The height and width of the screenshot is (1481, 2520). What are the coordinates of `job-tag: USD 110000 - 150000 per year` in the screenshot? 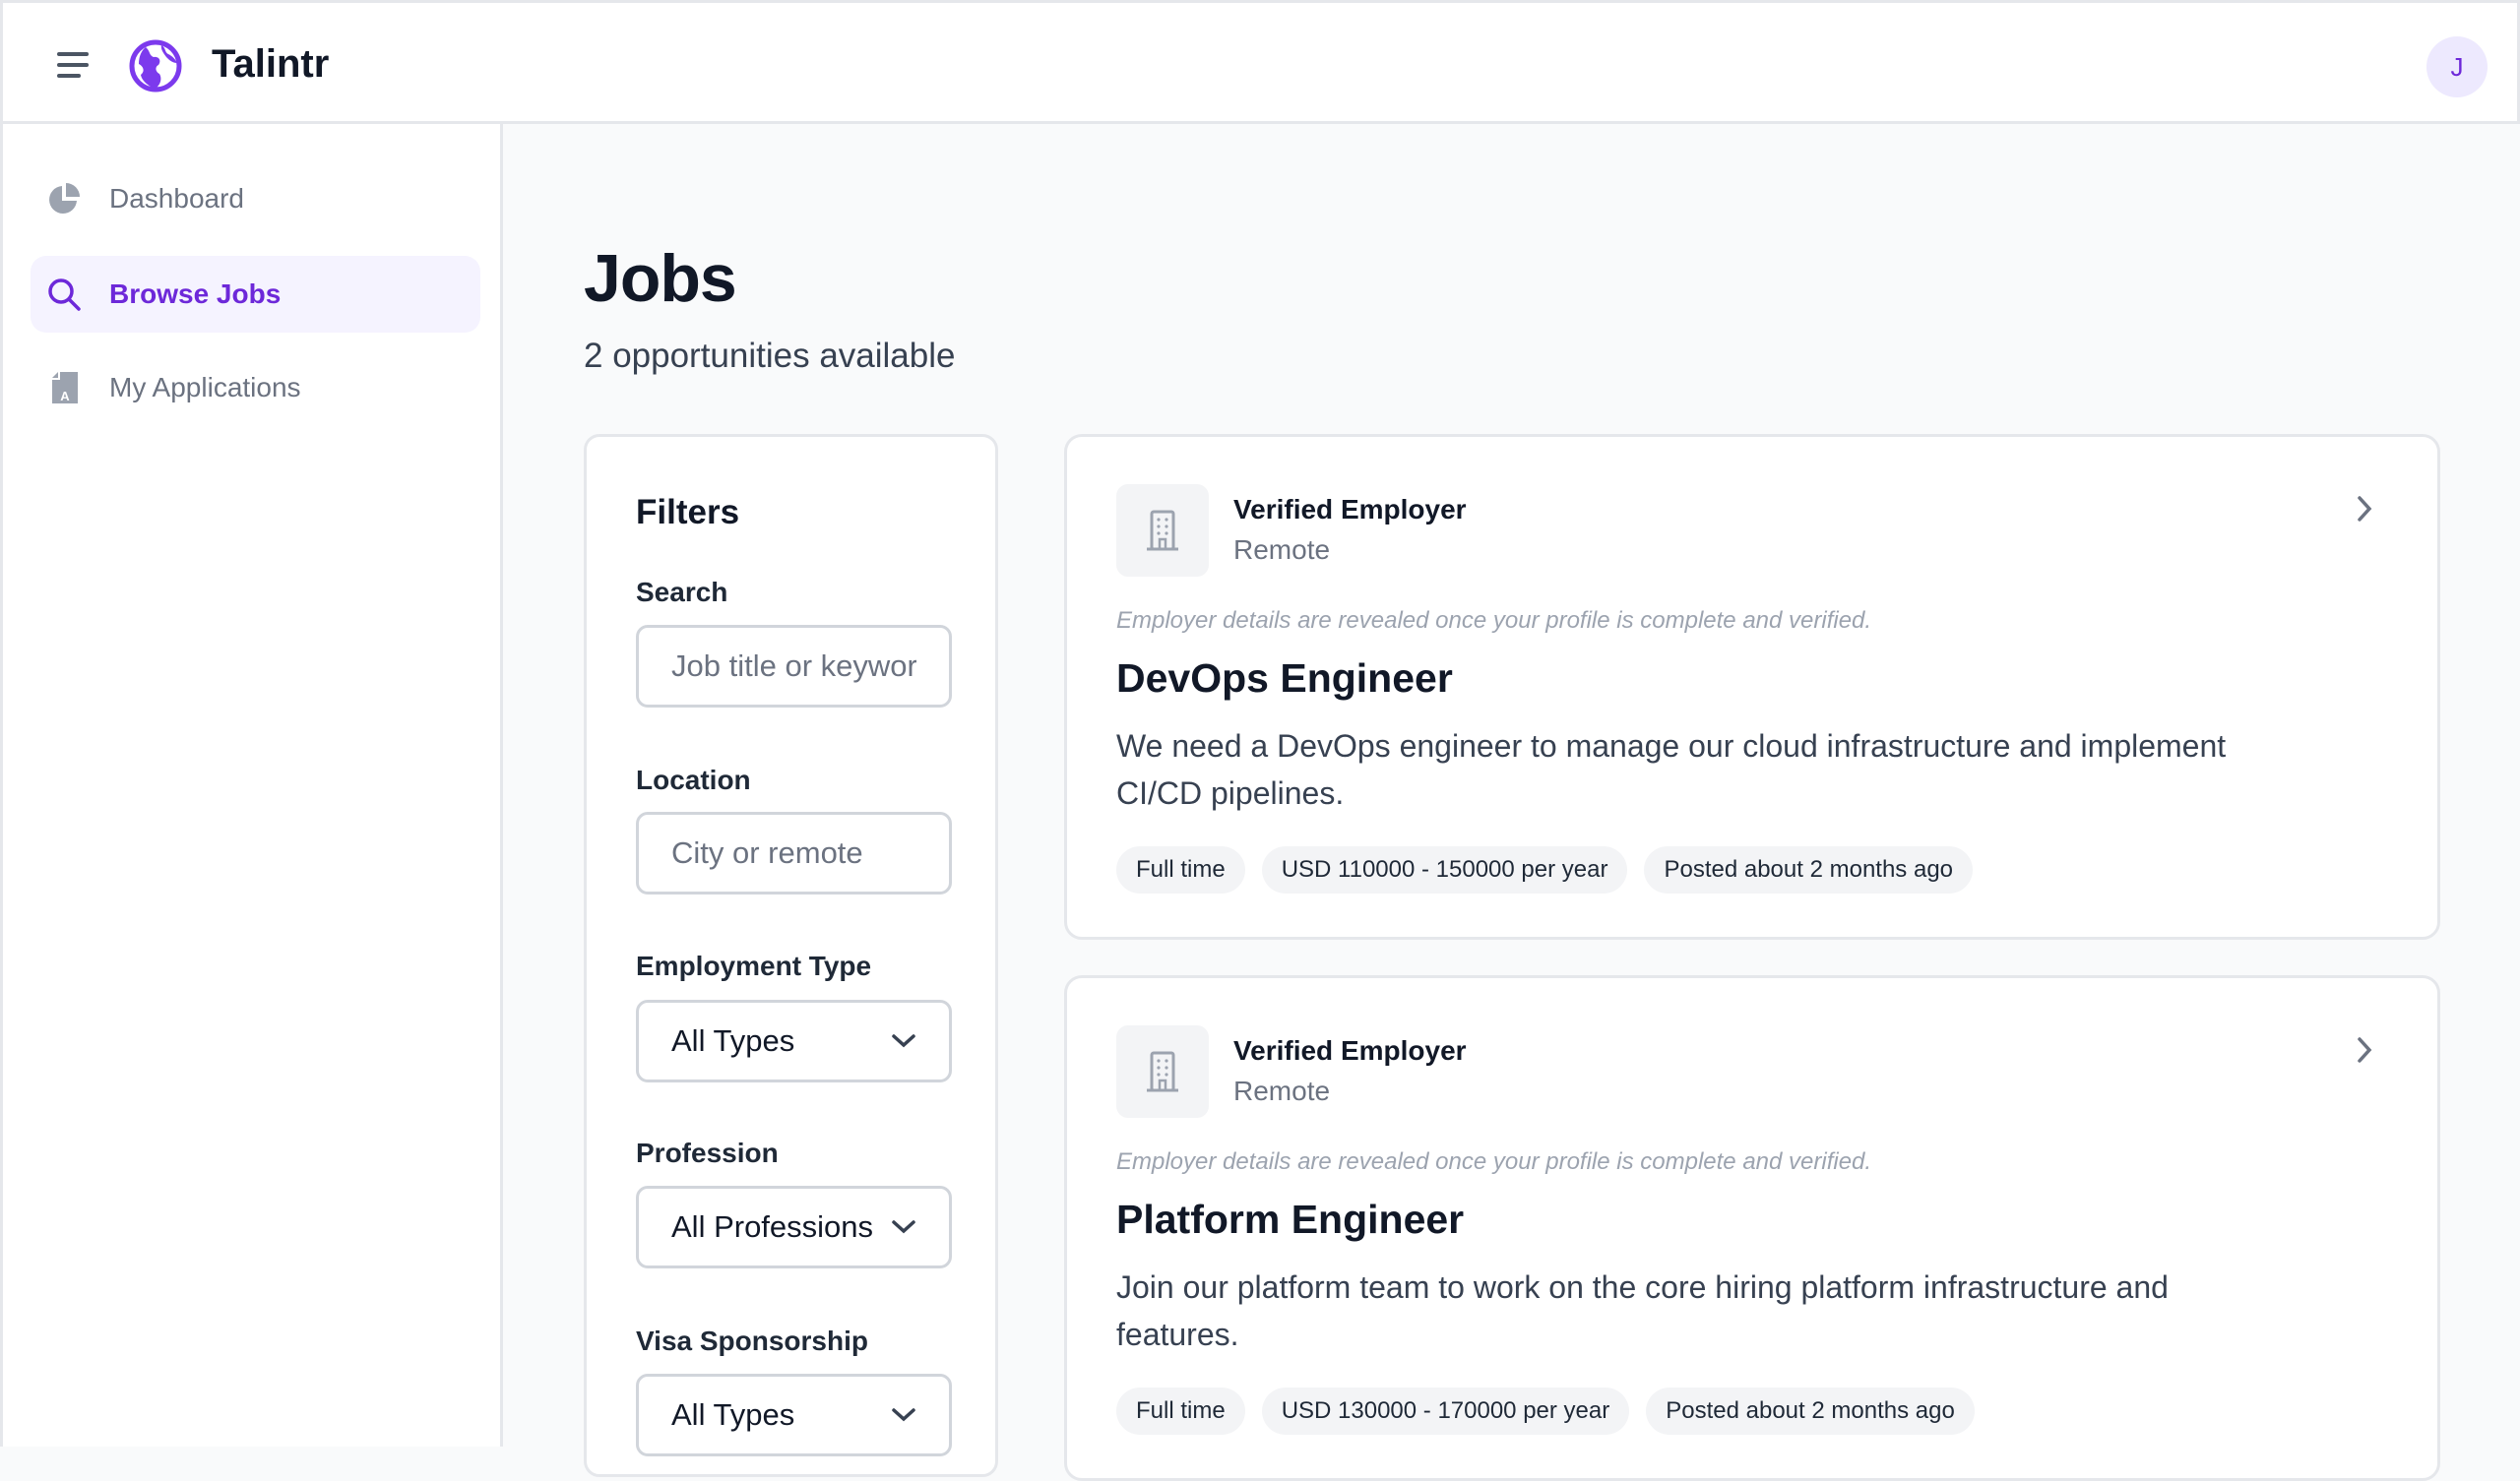 It's located at (1444, 870).